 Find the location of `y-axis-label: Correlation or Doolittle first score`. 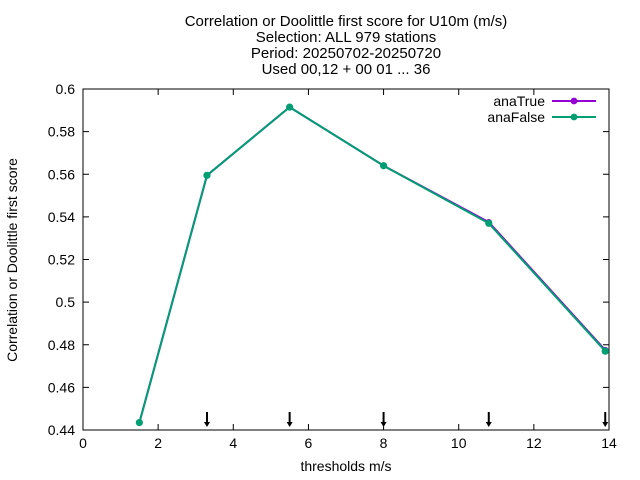

y-axis-label: Correlation or Doolittle first score is located at coordinates (12, 260).